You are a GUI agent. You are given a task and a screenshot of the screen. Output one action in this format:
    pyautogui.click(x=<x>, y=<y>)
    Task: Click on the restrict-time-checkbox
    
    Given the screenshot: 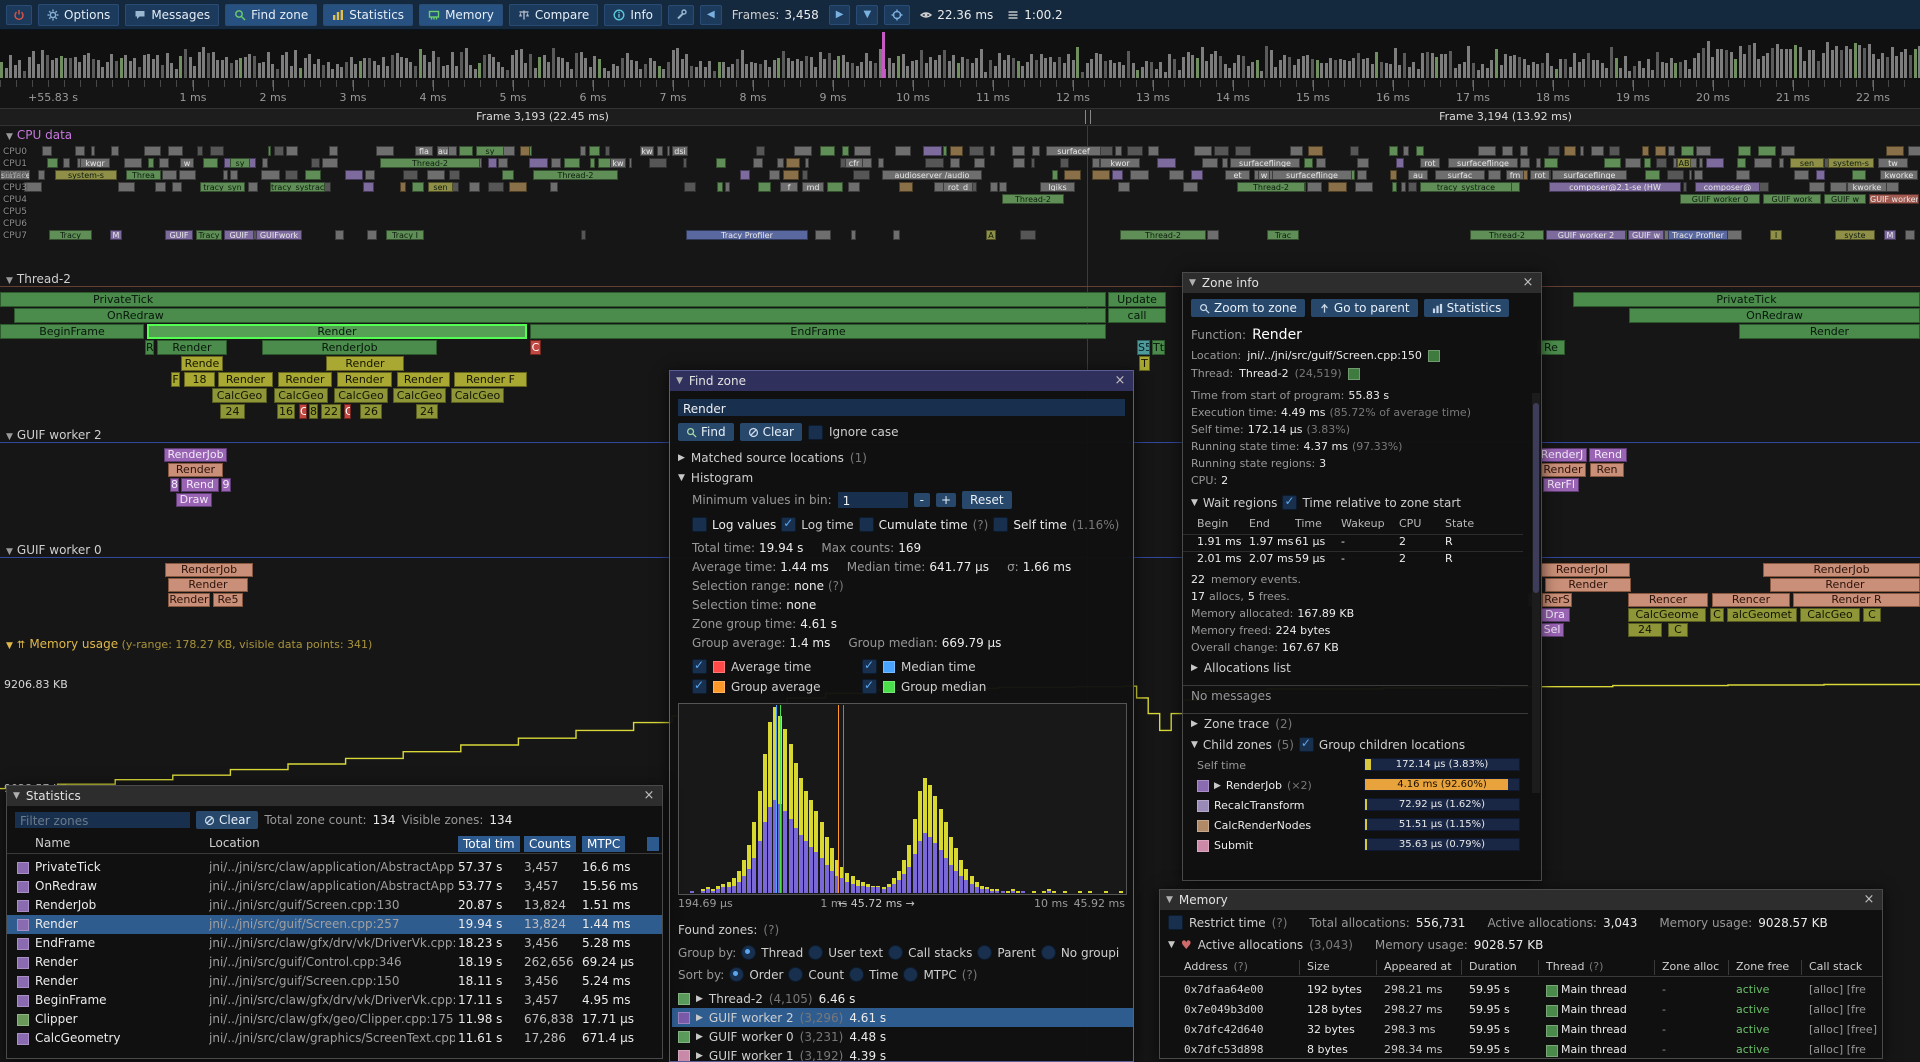 What is the action you would take?
    pyautogui.click(x=1175, y=922)
    